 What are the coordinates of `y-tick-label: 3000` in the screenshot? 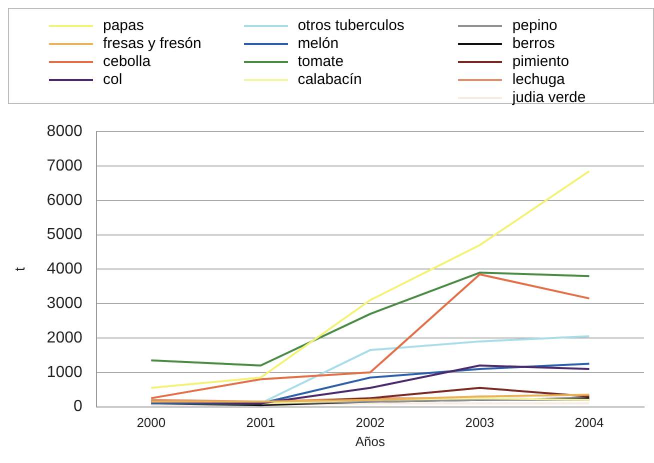 It's located at (64, 303).